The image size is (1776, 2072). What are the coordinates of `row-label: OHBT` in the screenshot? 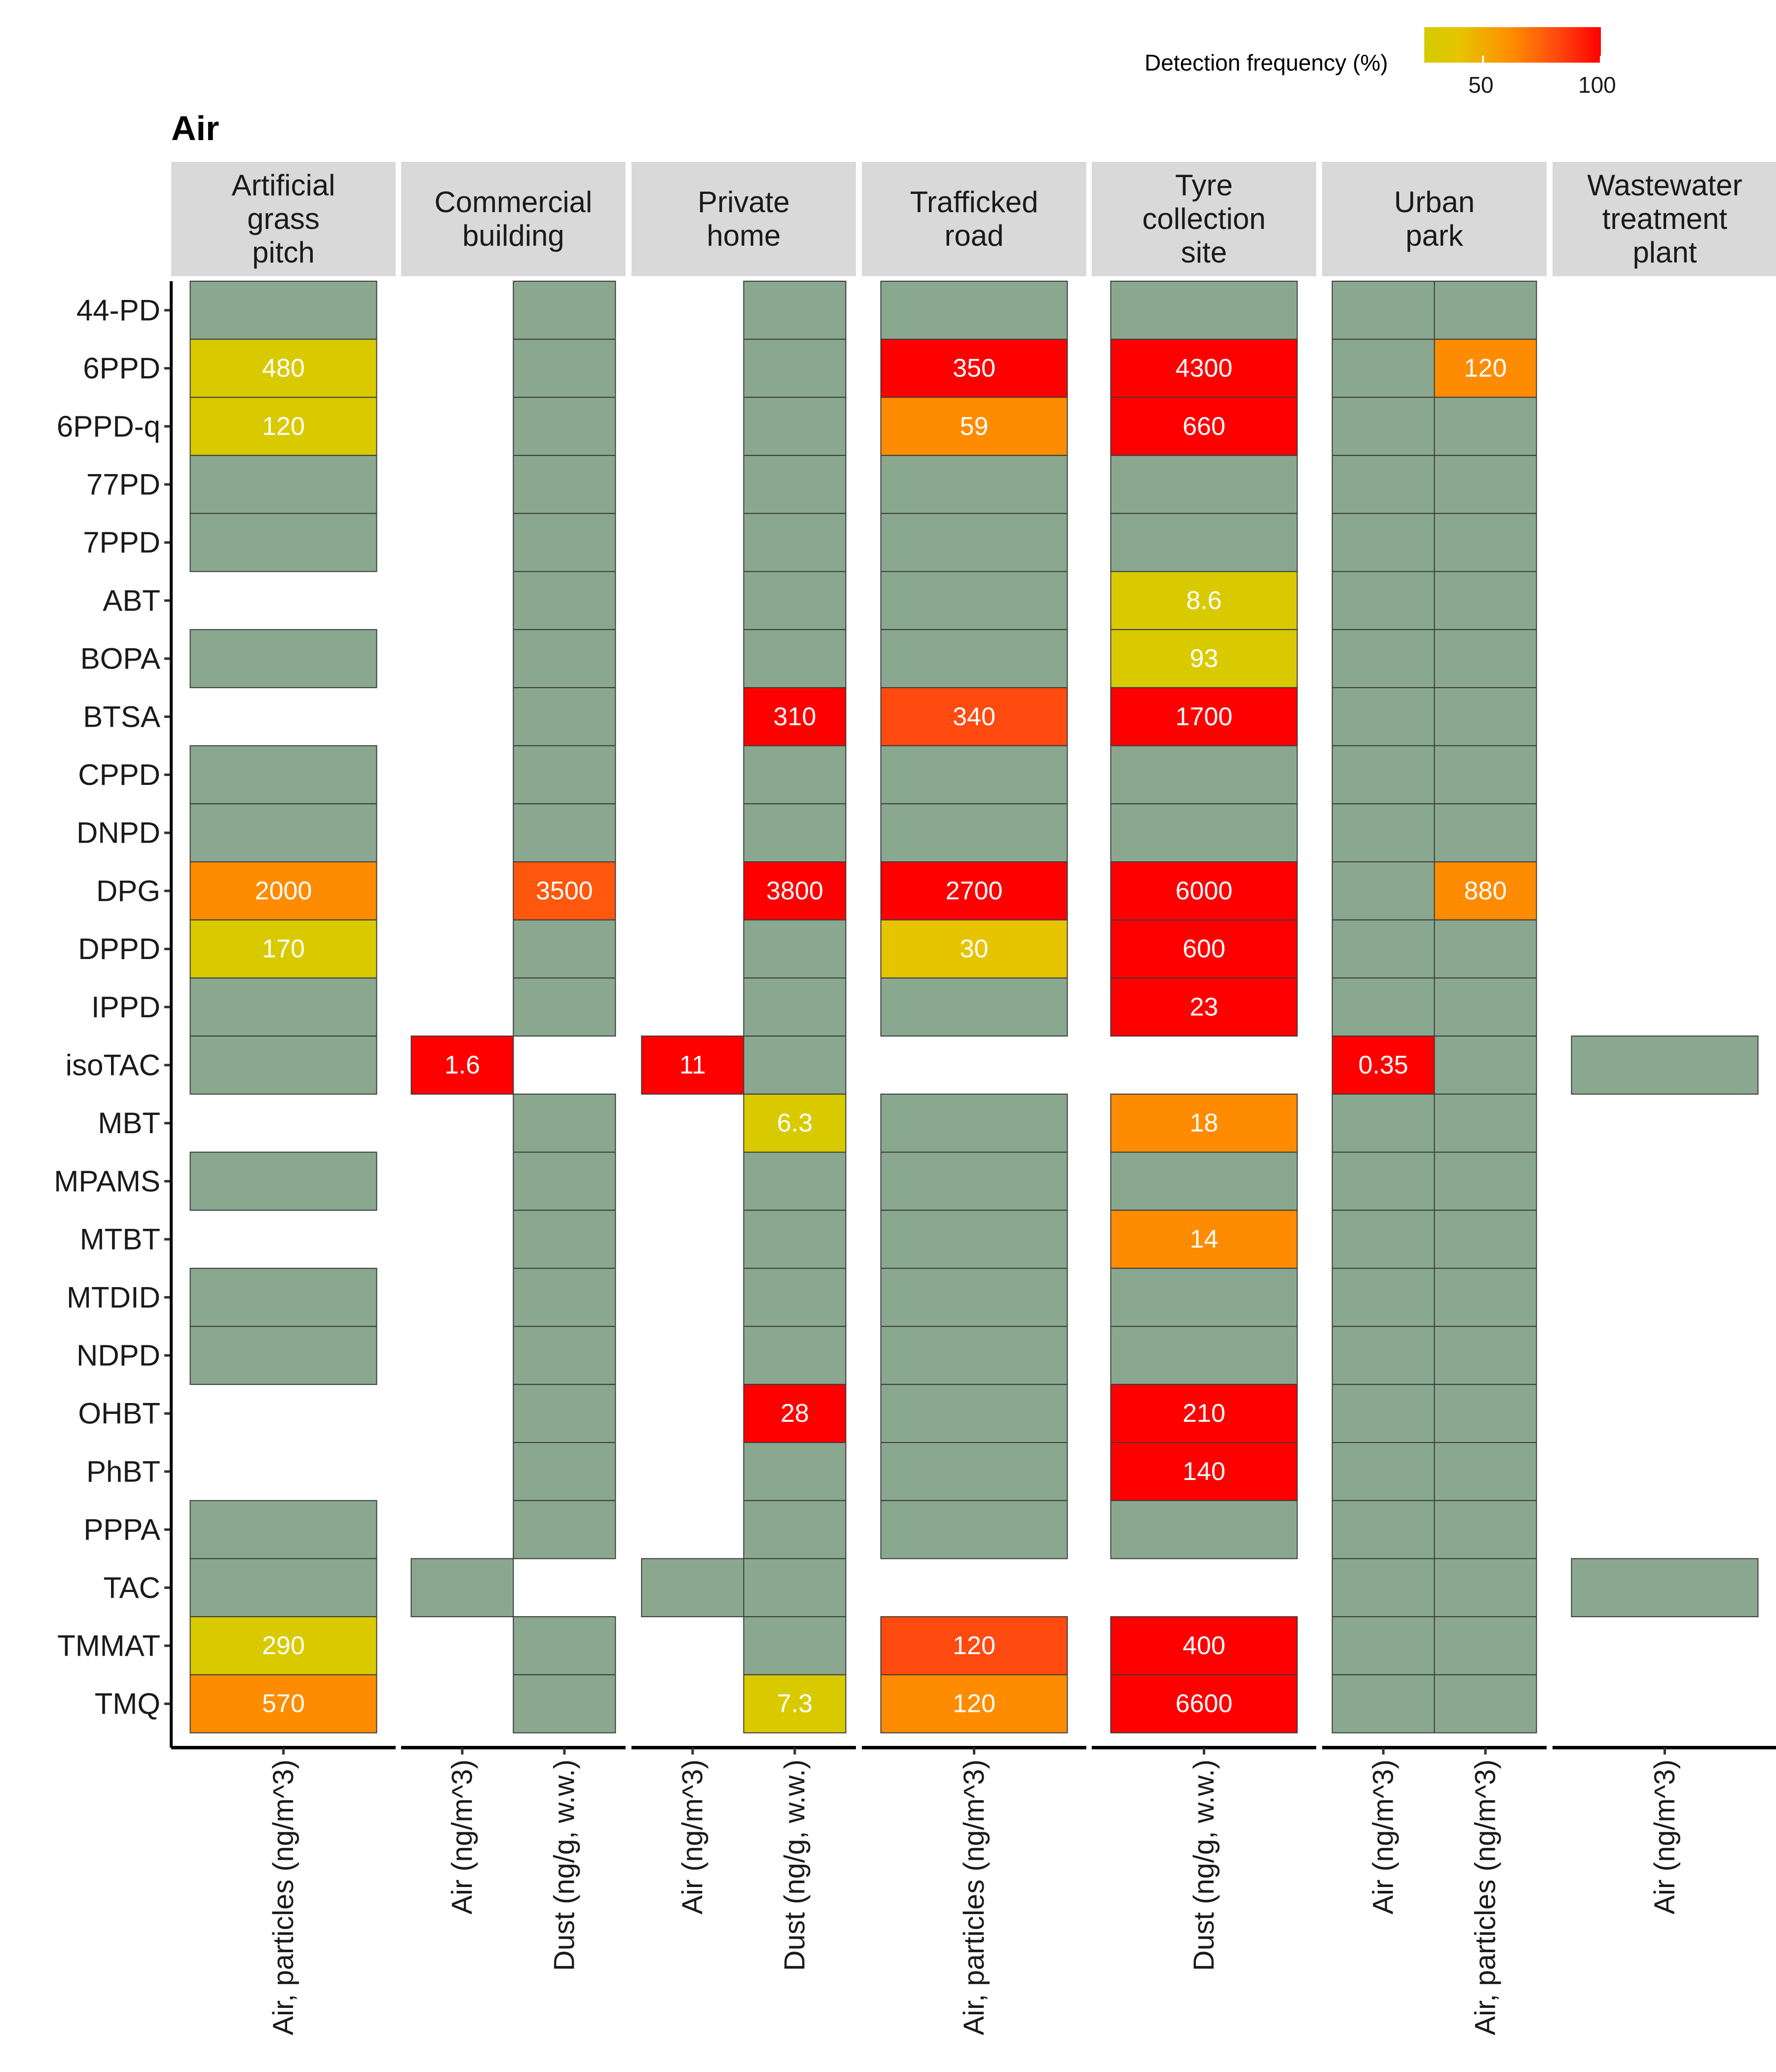 It's located at (119, 1414).